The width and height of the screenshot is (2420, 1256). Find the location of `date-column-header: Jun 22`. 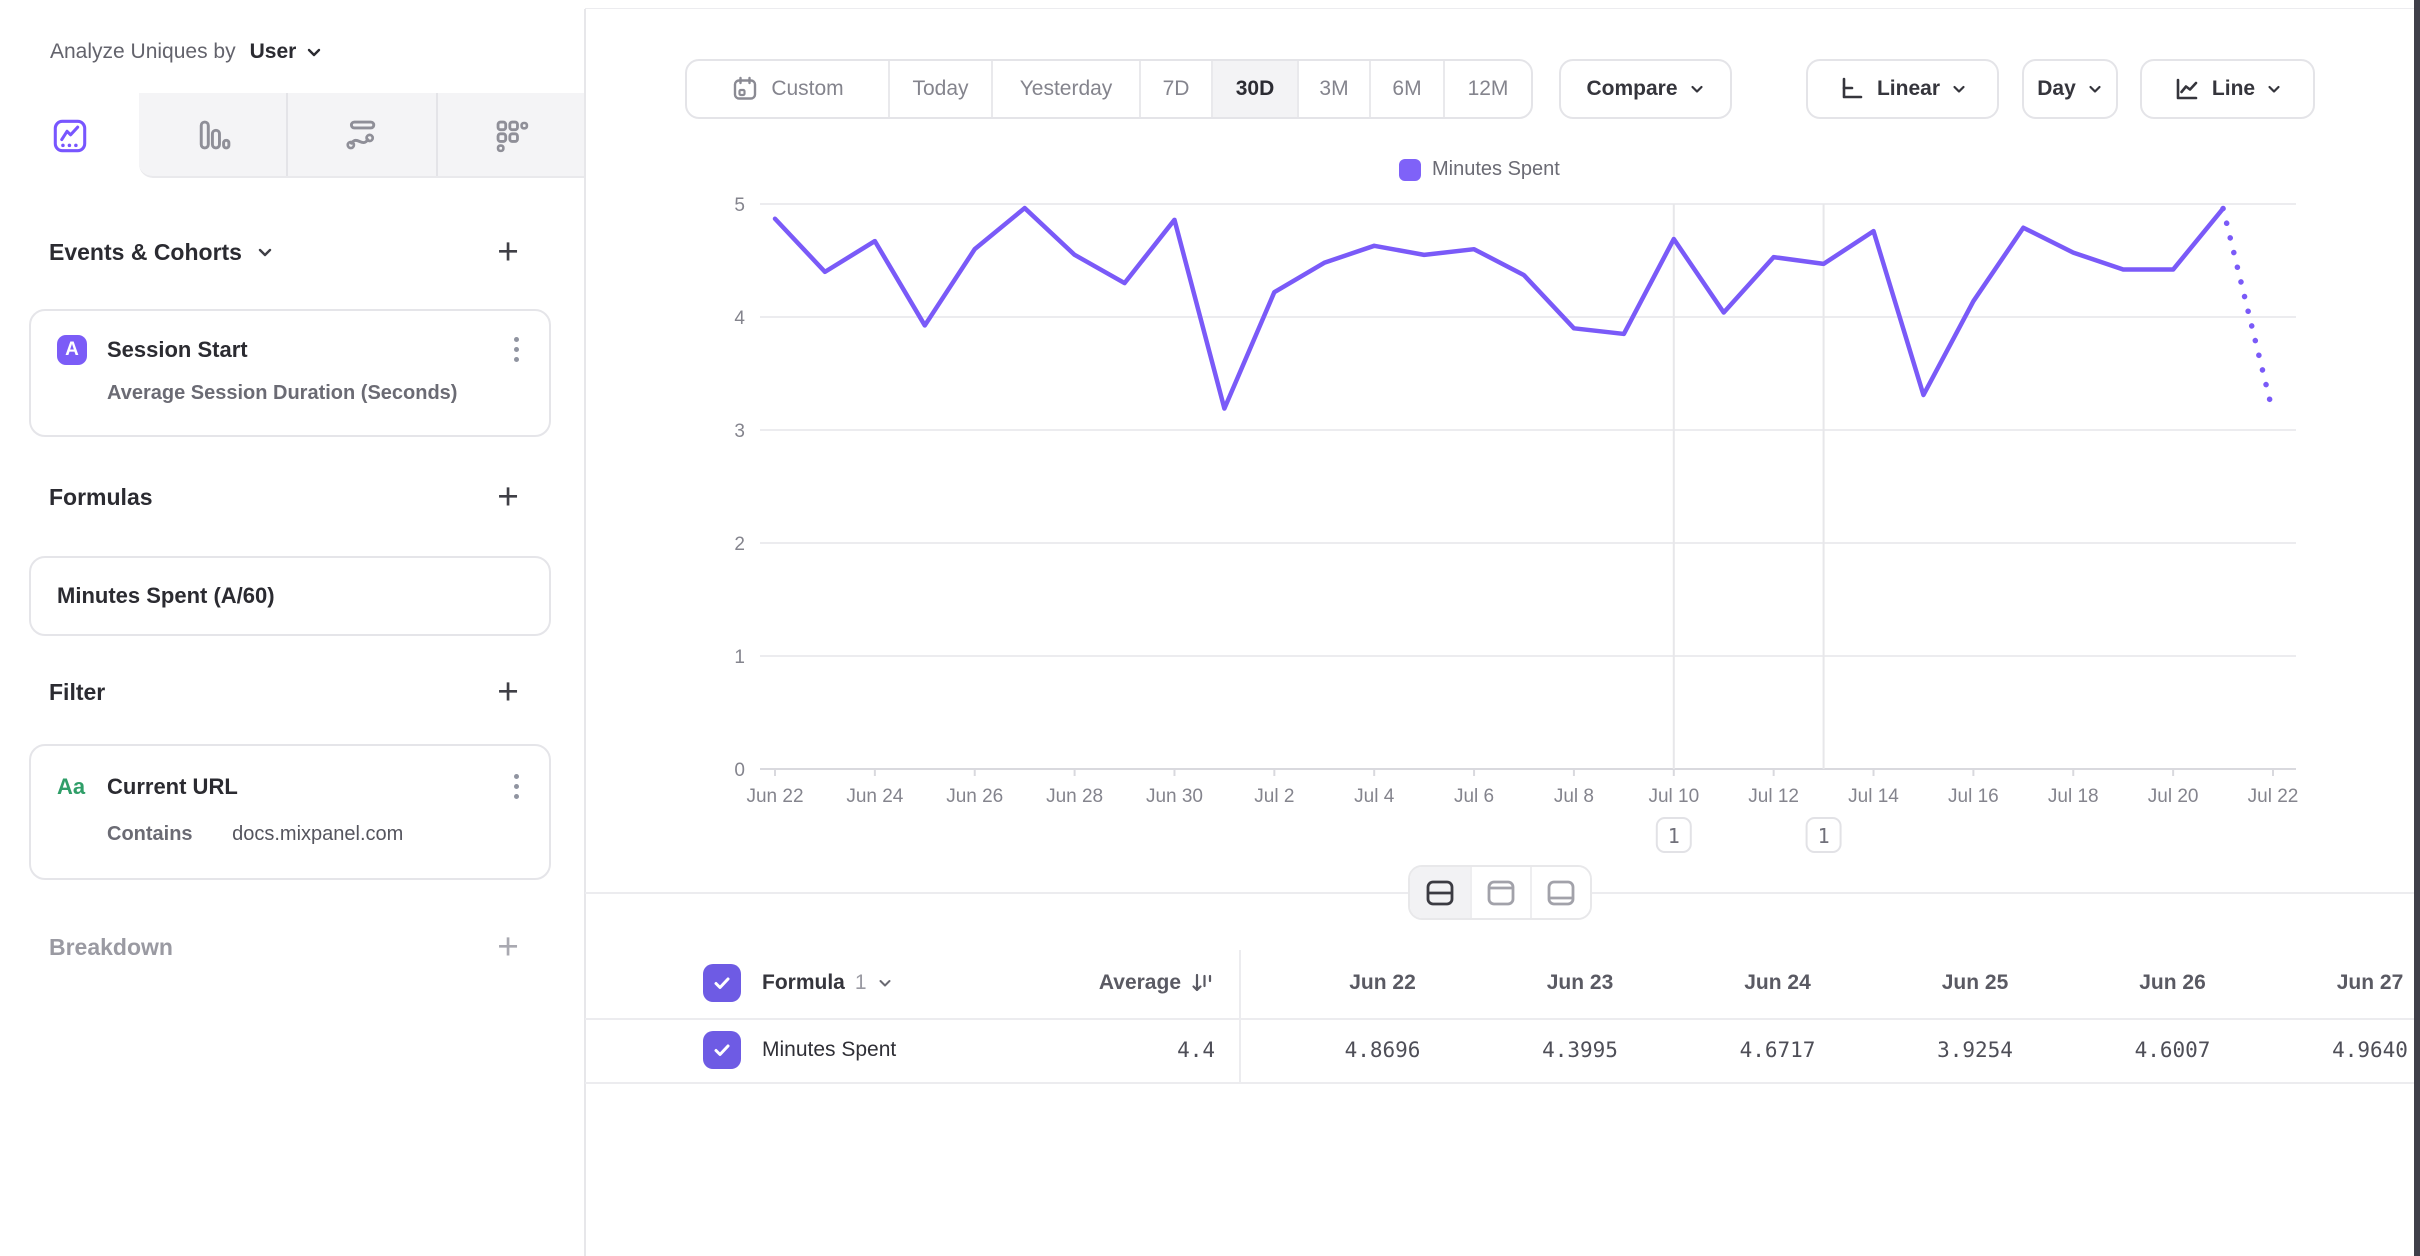

date-column-header: Jun 22 is located at coordinates (1382, 982).